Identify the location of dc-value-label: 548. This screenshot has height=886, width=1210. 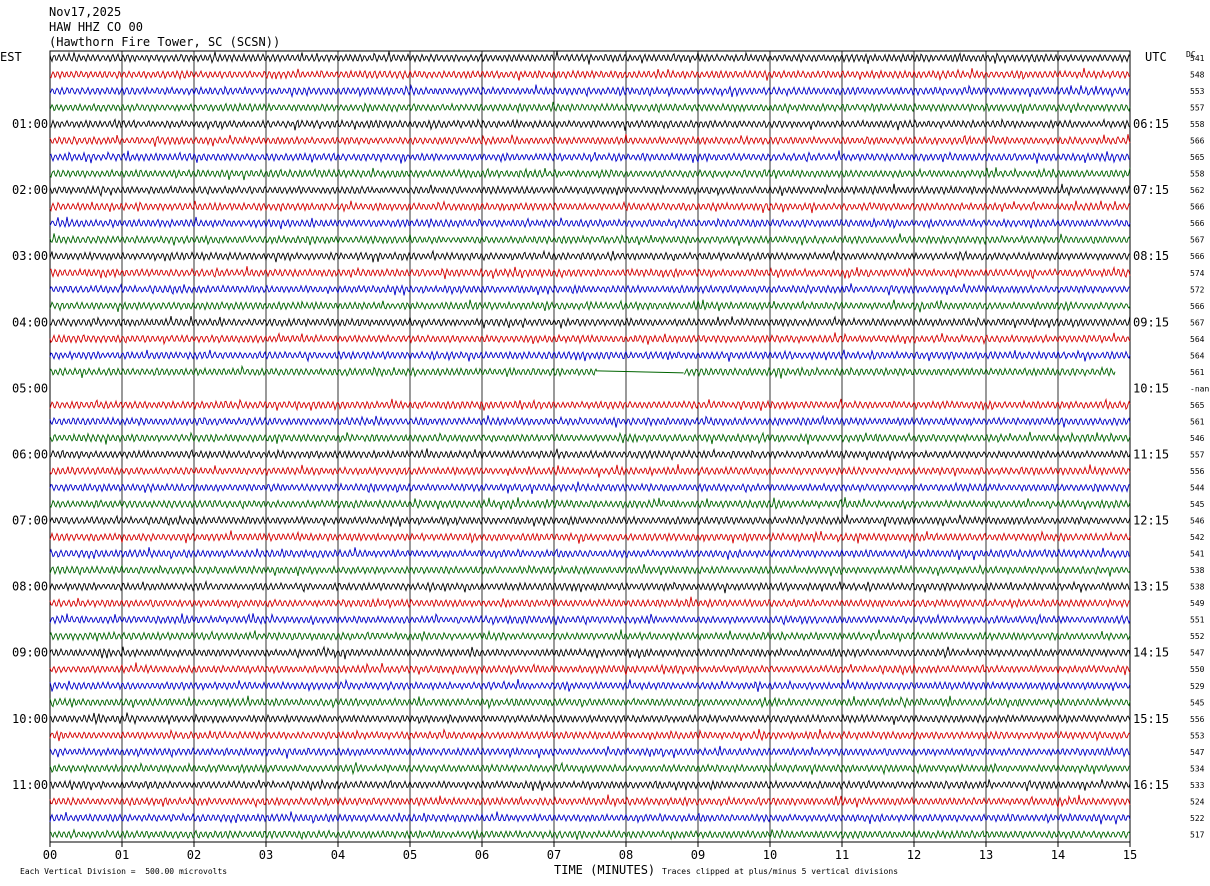
(1197, 75).